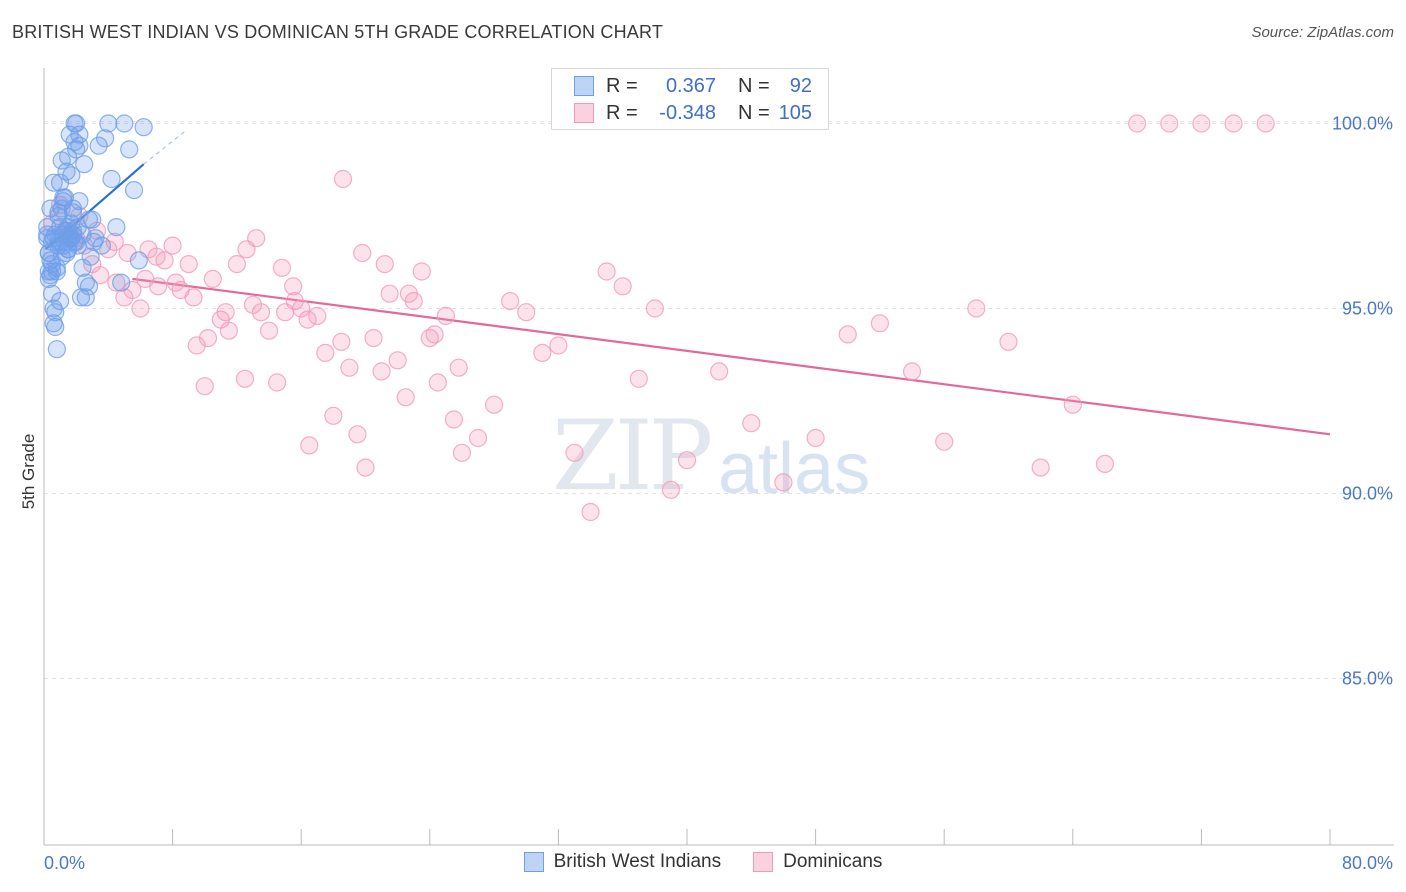  I want to click on legend-item-british-west-indians: British West Indians, so click(622, 862).